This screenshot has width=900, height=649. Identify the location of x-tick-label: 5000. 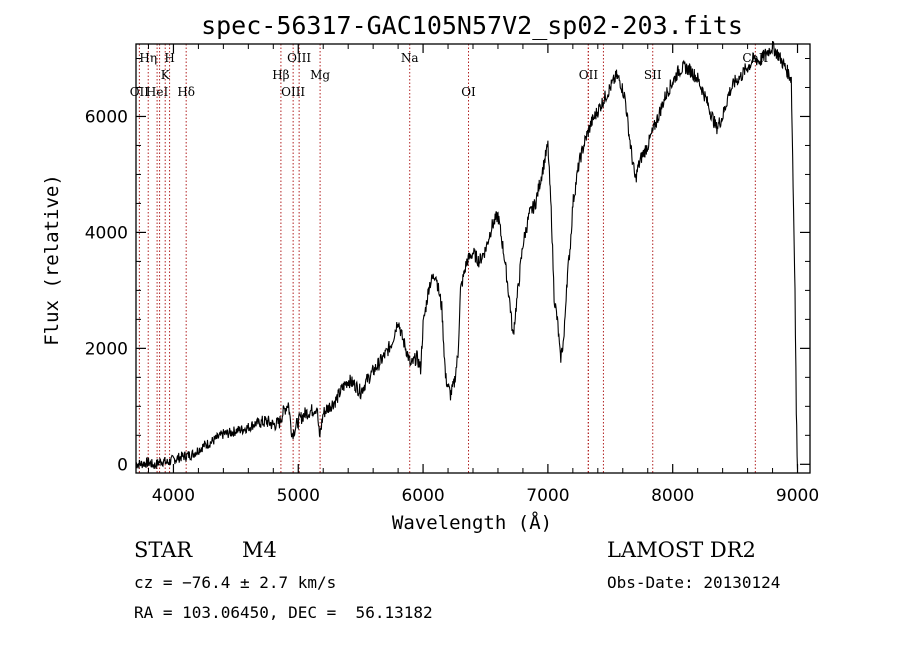
(298, 496).